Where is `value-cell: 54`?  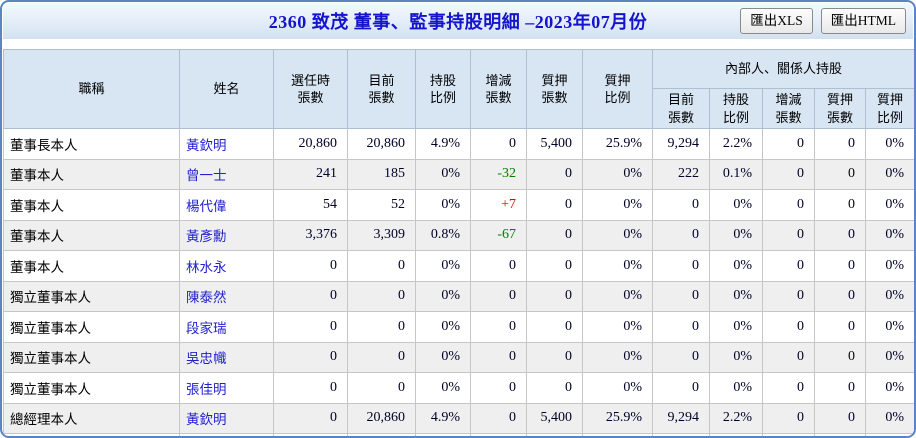 value-cell: 54 is located at coordinates (310, 205).